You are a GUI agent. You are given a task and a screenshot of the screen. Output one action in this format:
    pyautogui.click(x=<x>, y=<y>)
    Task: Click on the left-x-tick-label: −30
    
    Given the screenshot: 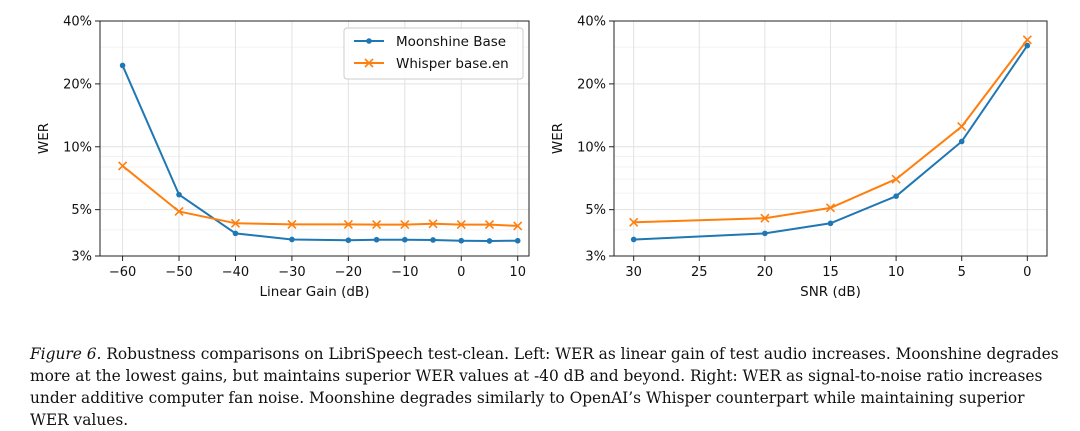 What is the action you would take?
    pyautogui.click(x=291, y=272)
    